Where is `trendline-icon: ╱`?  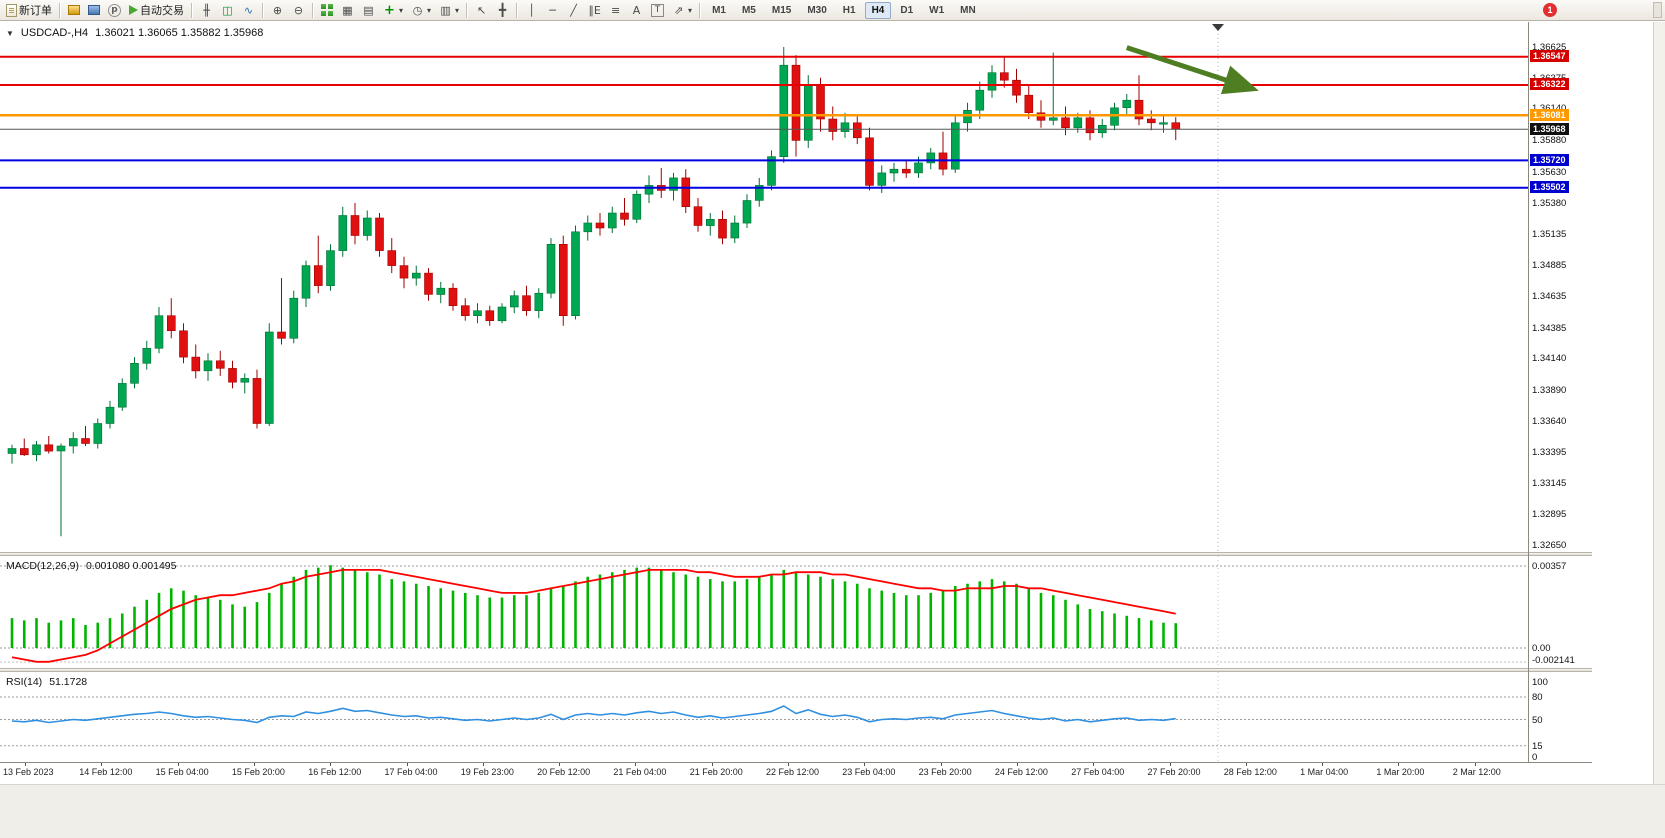
trendline-icon: ╱ is located at coordinates (573, 10).